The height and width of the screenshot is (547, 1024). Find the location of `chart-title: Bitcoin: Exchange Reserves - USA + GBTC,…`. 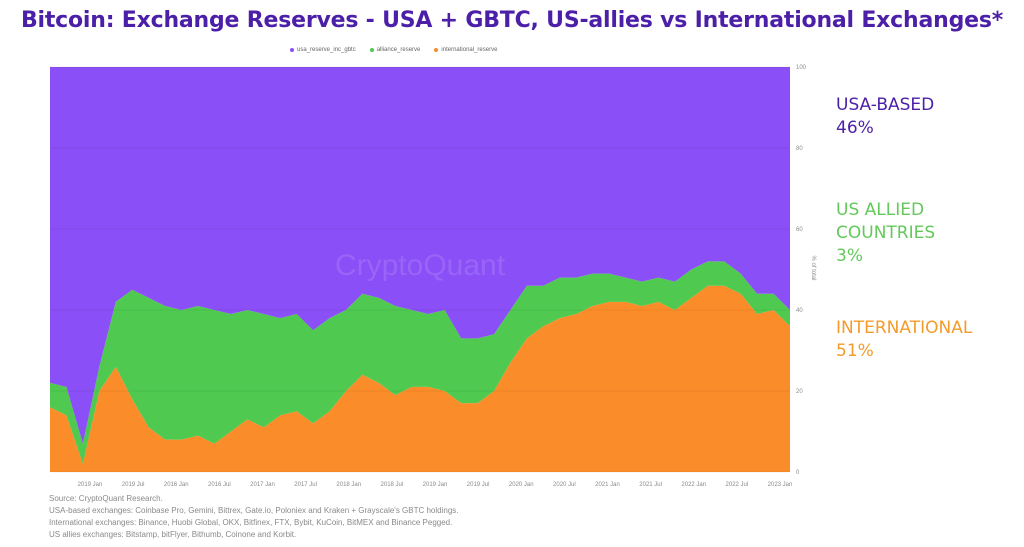

chart-title: Bitcoin: Exchange Reserves - USA + GBTC,… is located at coordinates (512, 20).